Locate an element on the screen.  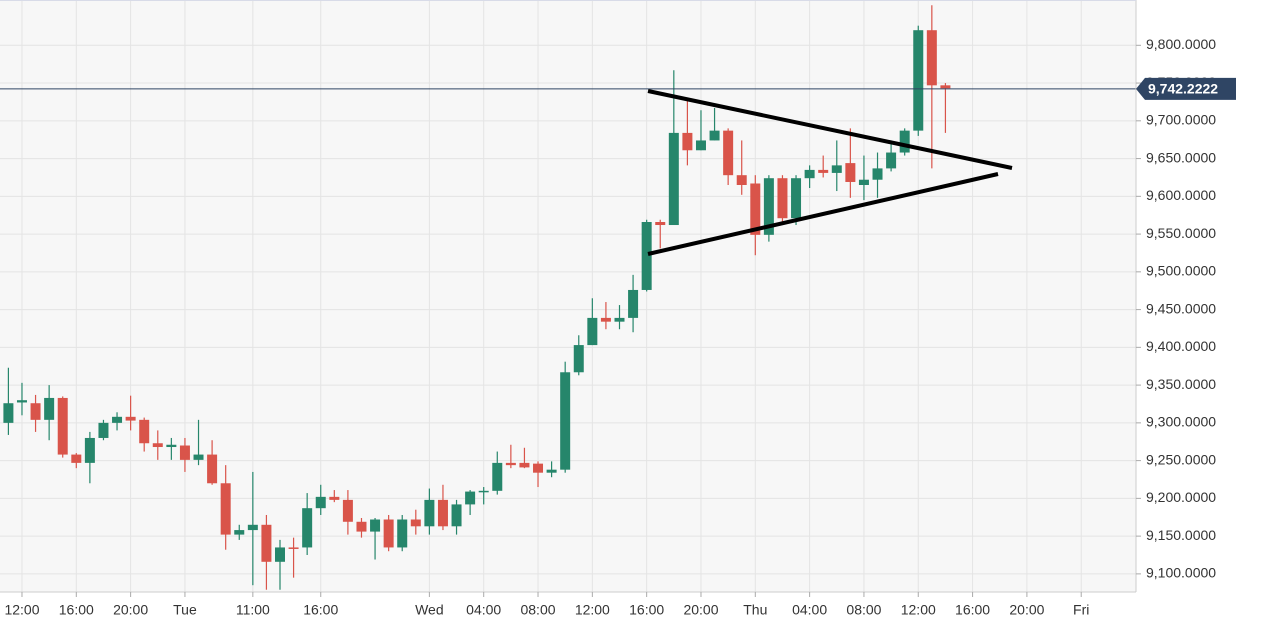
last-price-tag is located at coordinates (1186, 88).